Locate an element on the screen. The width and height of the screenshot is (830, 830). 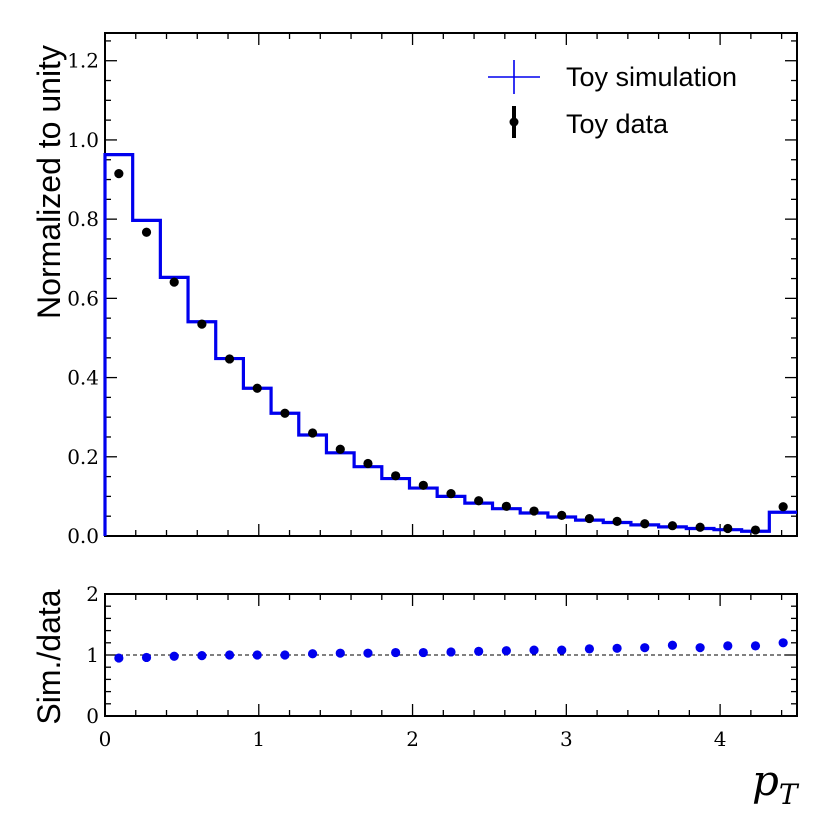
legend-data-marker is located at coordinates (514, 122).